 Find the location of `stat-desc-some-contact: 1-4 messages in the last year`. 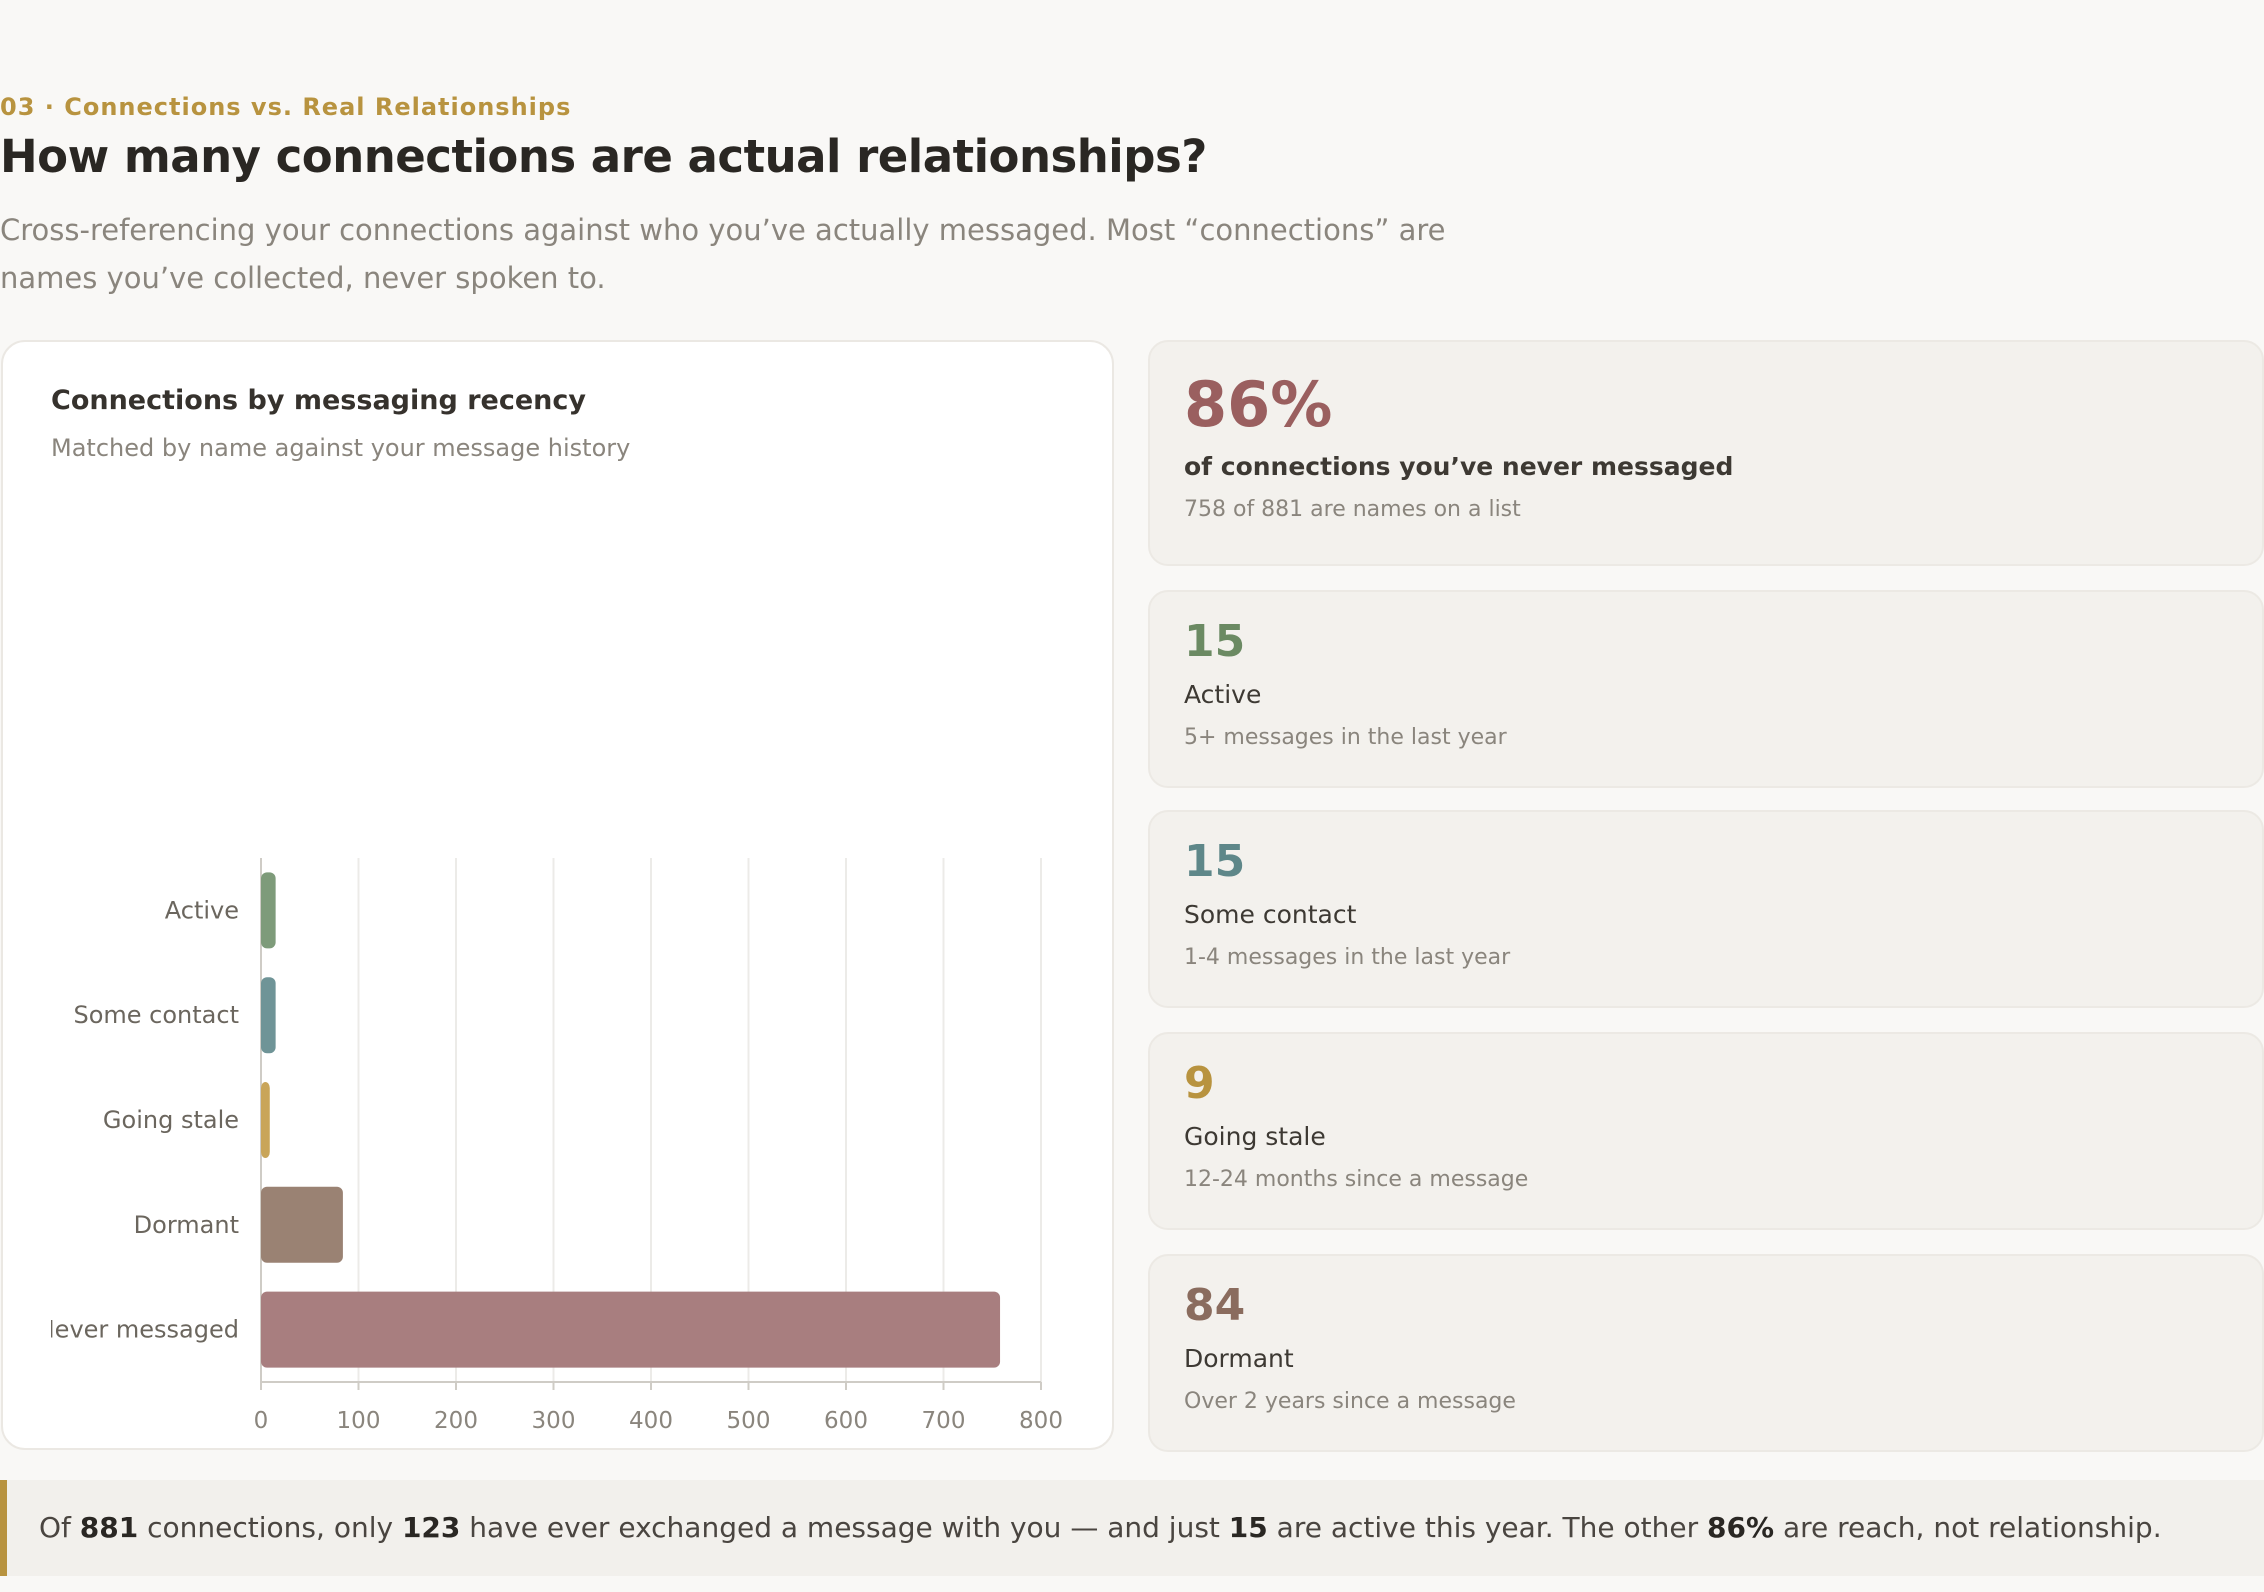

stat-desc-some-contact: 1-4 messages in the last year is located at coordinates (1347, 957).